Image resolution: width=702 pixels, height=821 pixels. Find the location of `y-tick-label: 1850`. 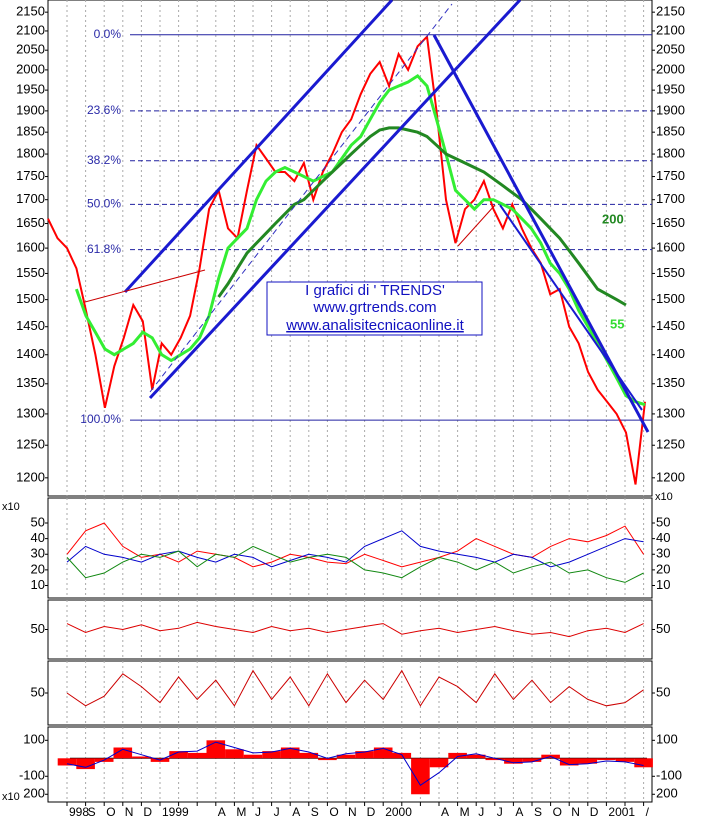

y-tick-label: 1850 is located at coordinates (30, 131).